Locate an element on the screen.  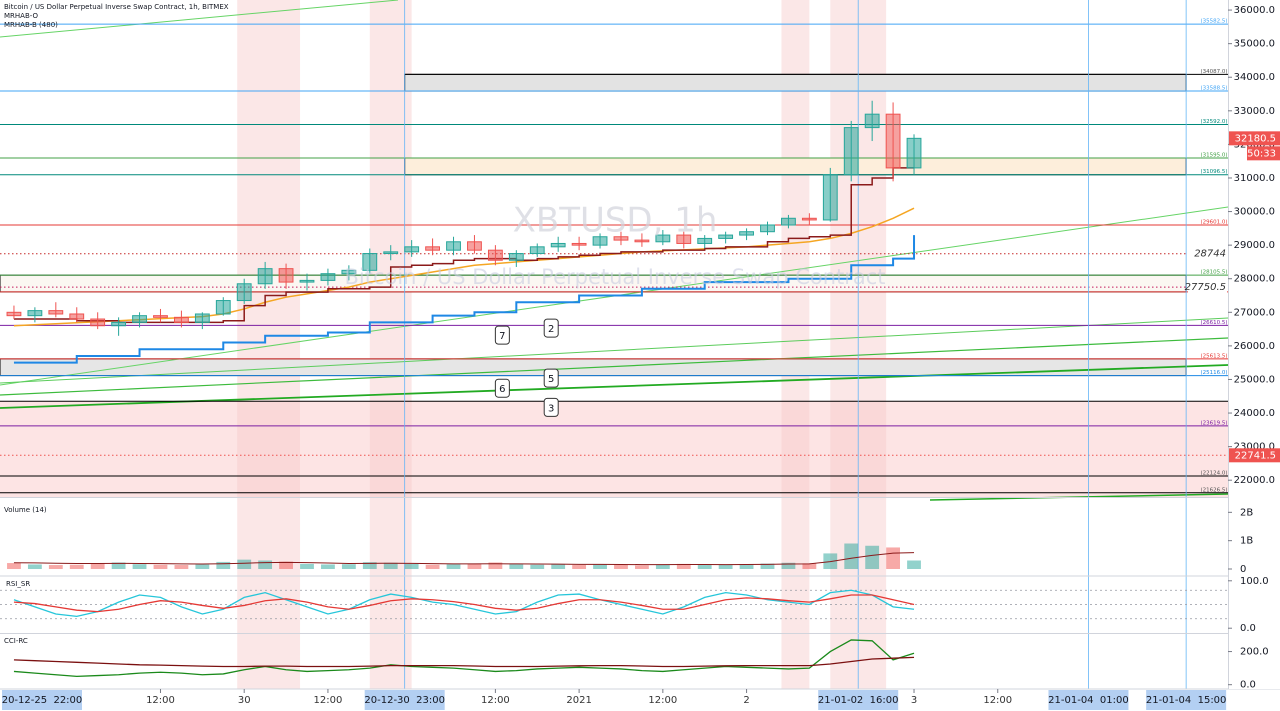
level-label: (25613.5) is located at coordinates (1213, 356).